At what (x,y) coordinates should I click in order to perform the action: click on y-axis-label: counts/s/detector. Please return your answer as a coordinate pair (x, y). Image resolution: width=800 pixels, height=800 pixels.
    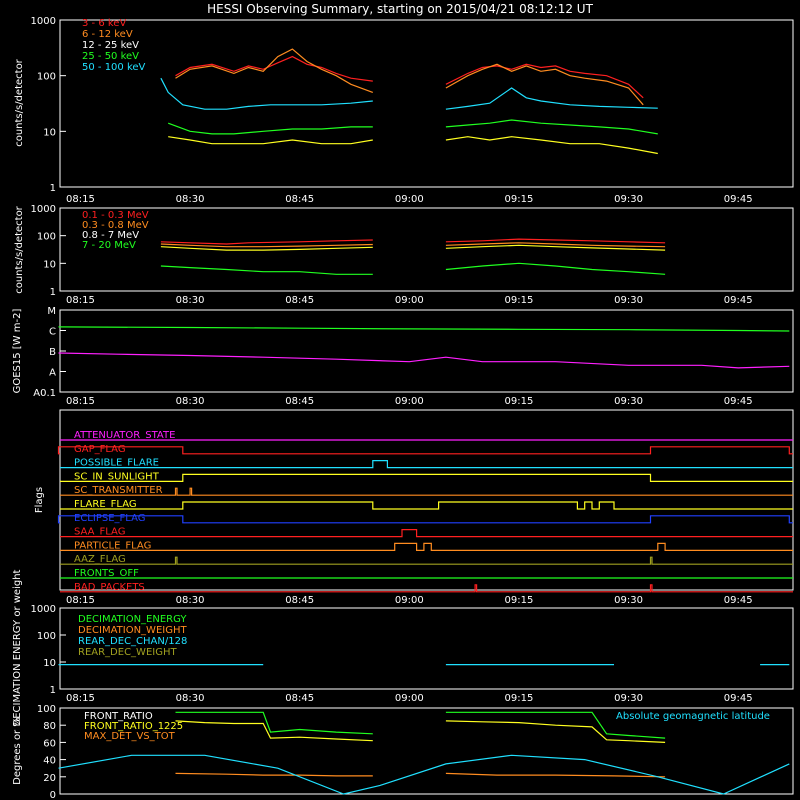
    Looking at the image, I should click on (19, 102).